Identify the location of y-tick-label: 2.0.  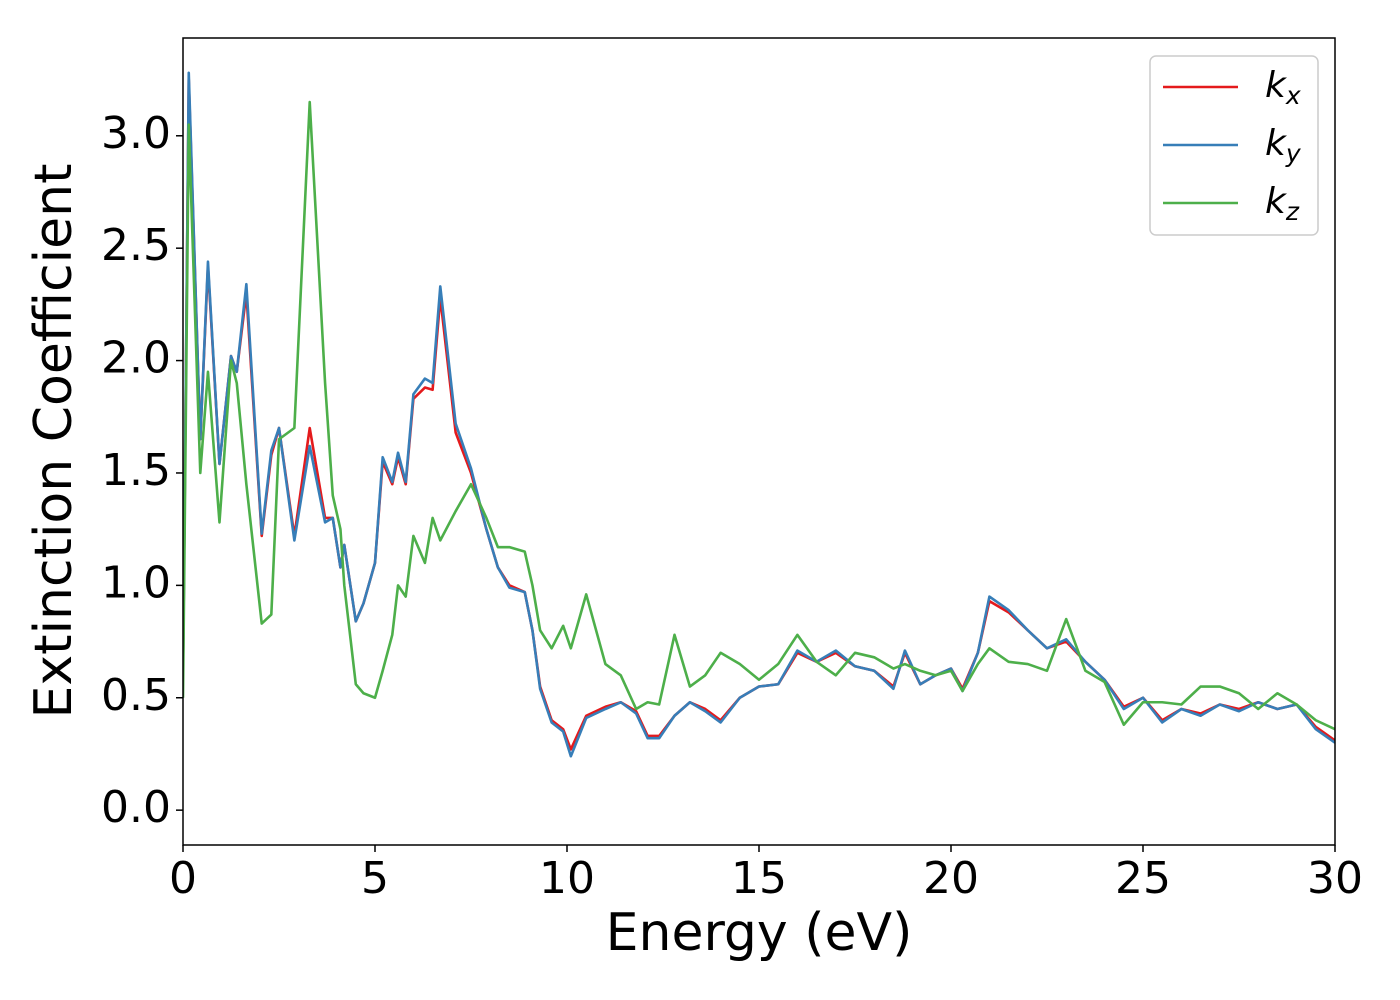
(136, 358).